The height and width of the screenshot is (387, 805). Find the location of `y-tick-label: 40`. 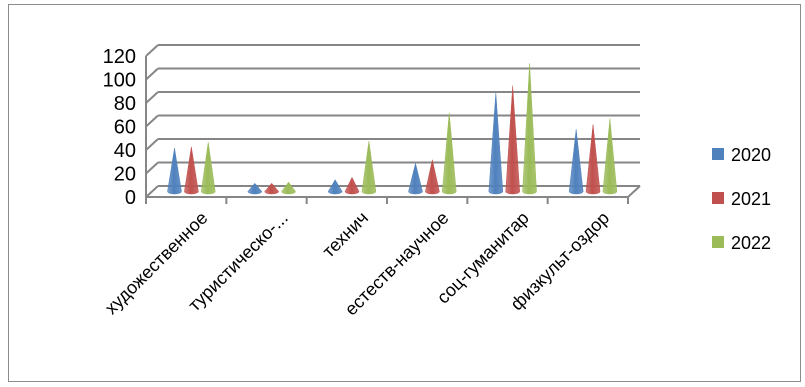

y-tick-label: 40 is located at coordinates (125, 151).